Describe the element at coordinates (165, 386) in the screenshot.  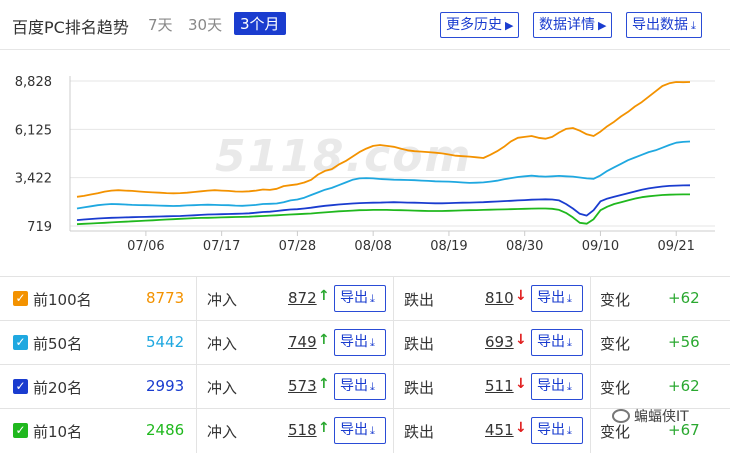
I see `row-value: 2993` at that location.